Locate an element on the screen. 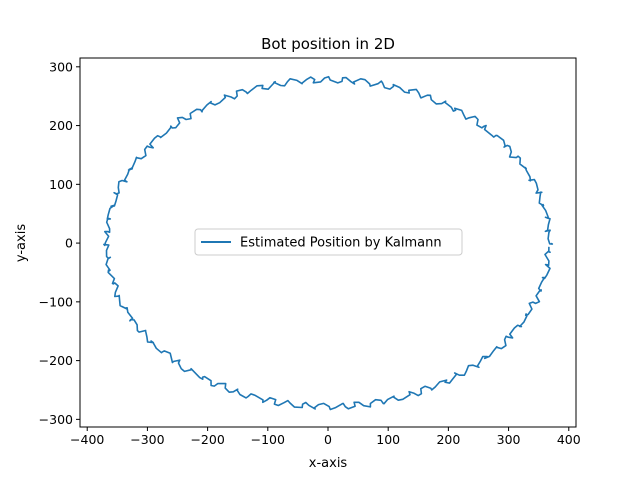 The image size is (640, 480). legend-box is located at coordinates (328, 242).